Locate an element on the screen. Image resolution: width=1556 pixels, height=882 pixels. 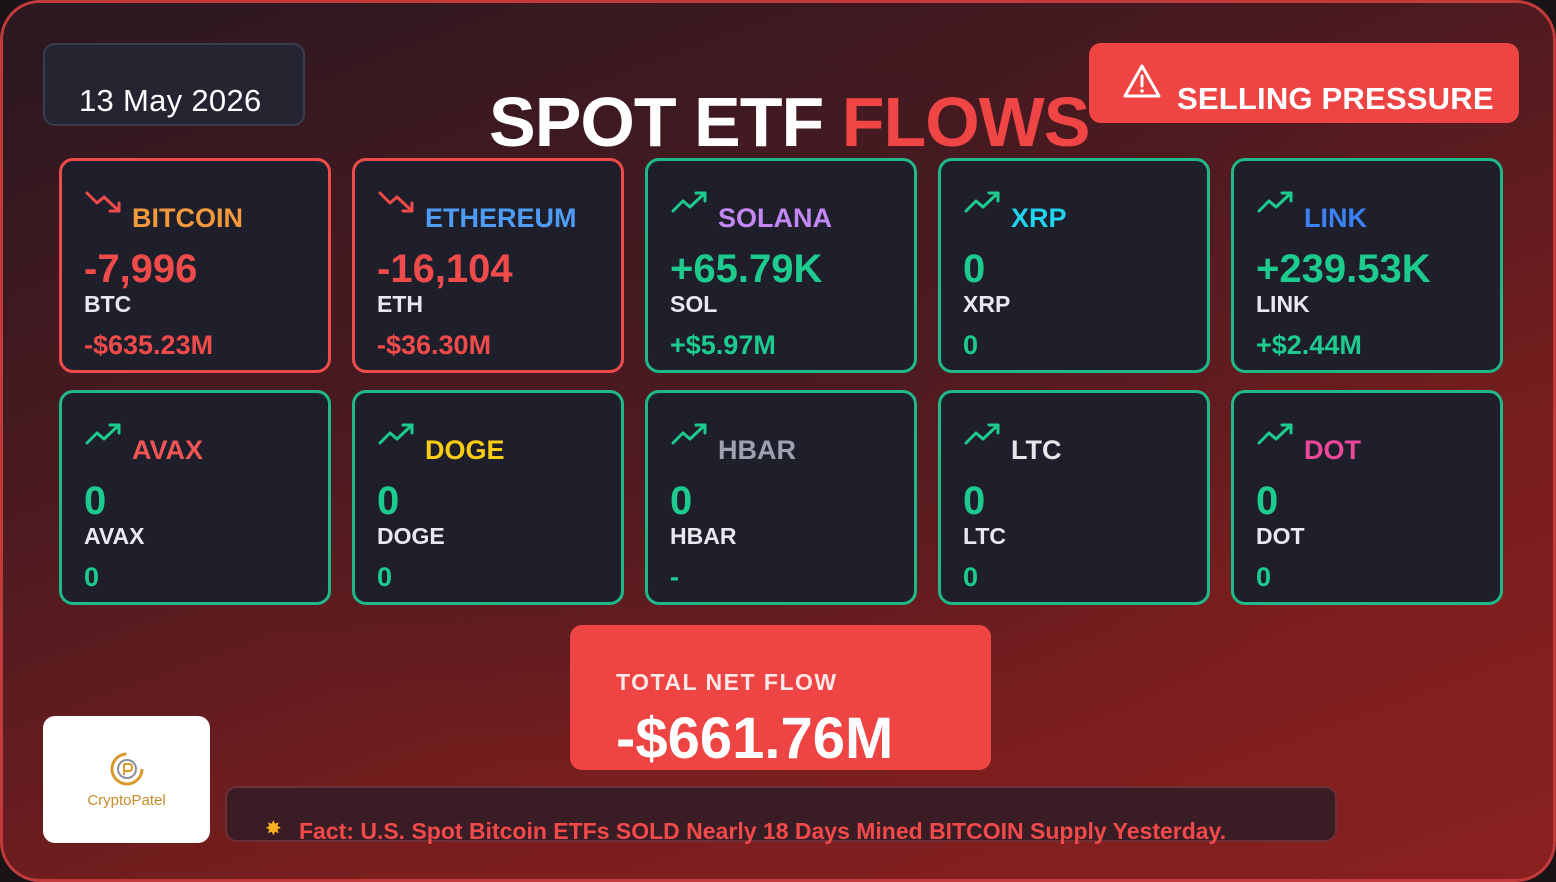
title-red: FLOWS is located at coordinates (966, 122).